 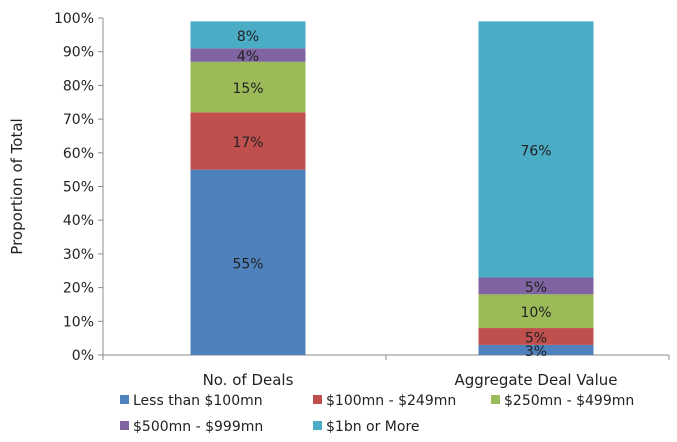 What do you see at coordinates (78, 255) in the screenshot?
I see `y-tick-label: 30%` at bounding box center [78, 255].